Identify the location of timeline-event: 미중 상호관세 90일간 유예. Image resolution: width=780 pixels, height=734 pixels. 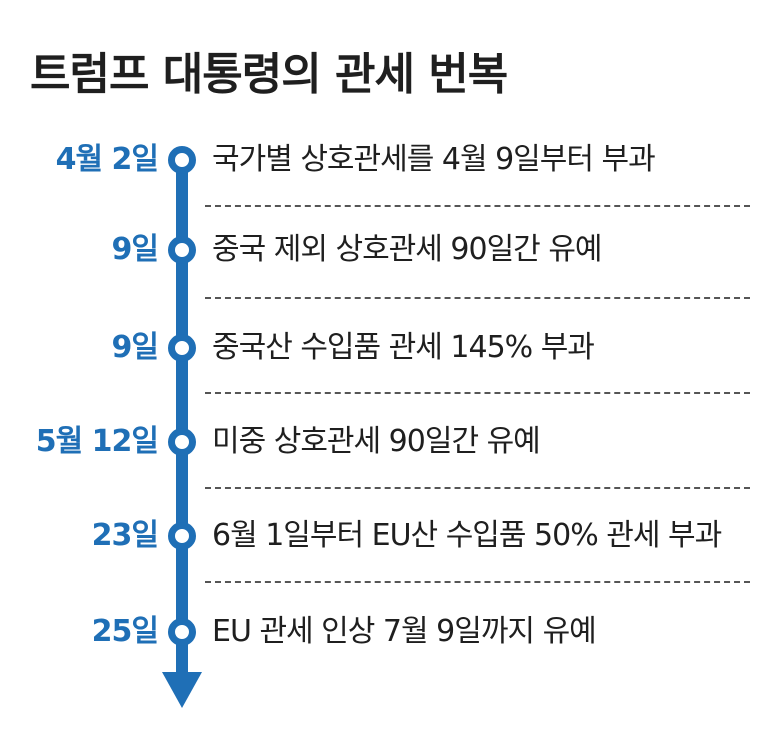
(376, 441).